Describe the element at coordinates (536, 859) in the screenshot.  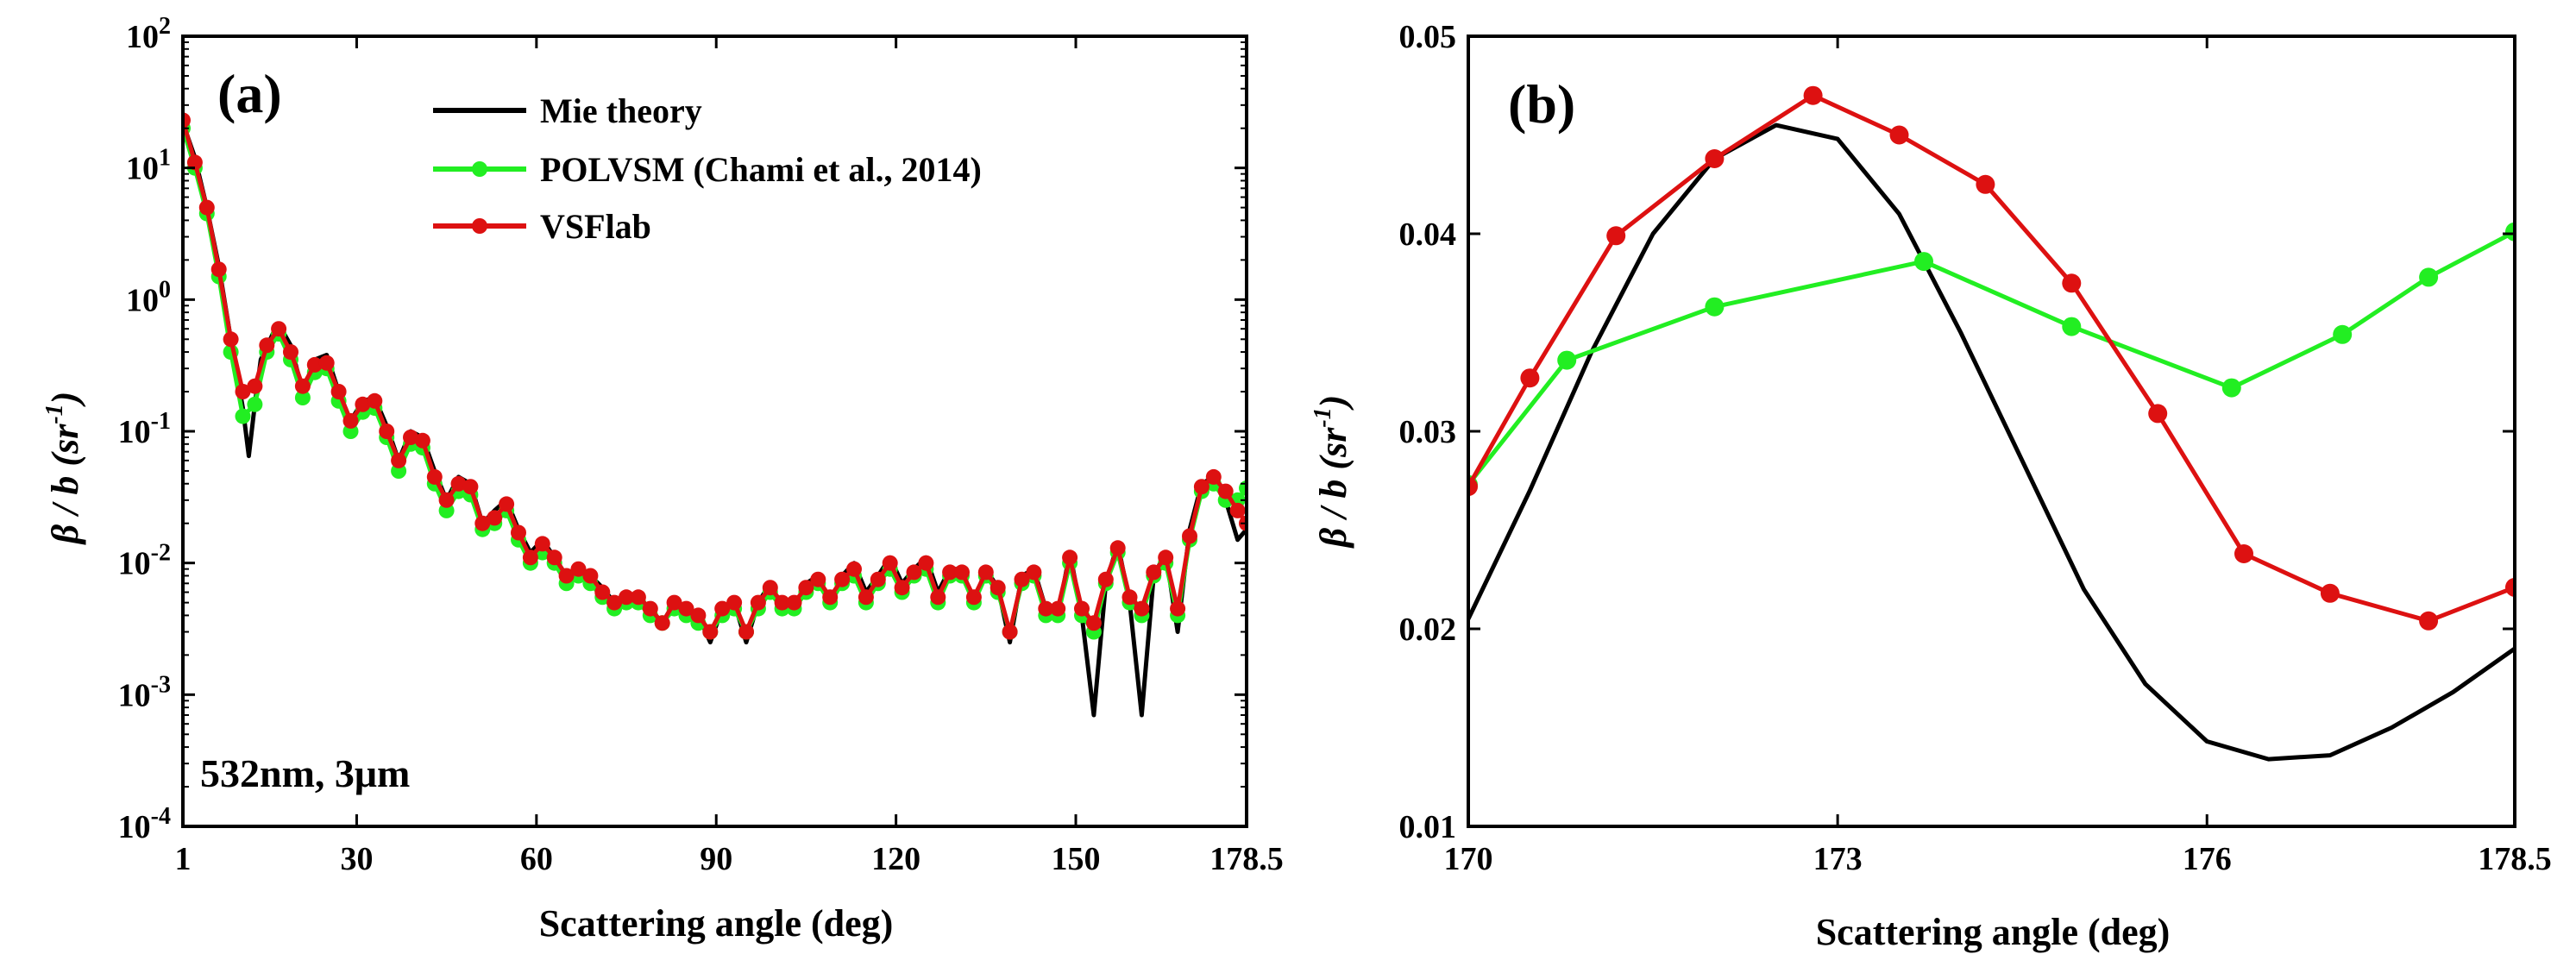
I see `panel-a-x-tick-label: 60` at that location.